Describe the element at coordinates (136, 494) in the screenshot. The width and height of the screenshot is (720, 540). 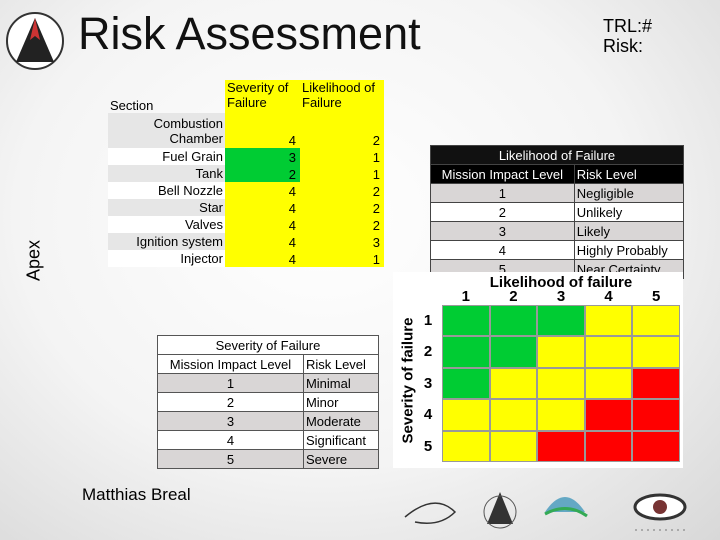
I see `author: Matthias Breal` at that location.